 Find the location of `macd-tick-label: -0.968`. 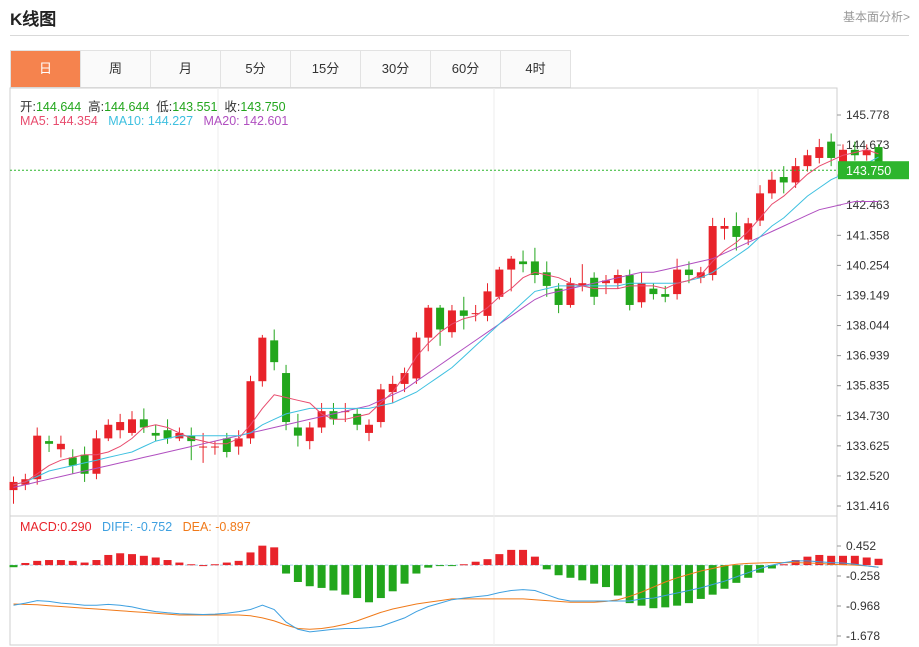

macd-tick-label: -0.968 is located at coordinates (863, 606).